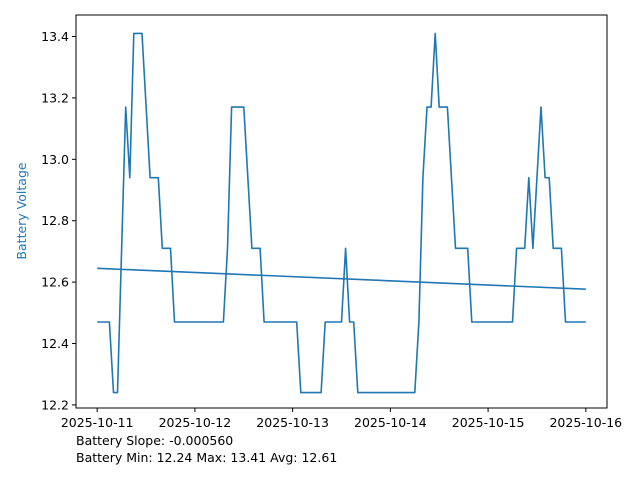 This screenshot has width=640, height=480. Describe the element at coordinates (55, 36) in the screenshot. I see `y-tick-label: 13.4` at that location.